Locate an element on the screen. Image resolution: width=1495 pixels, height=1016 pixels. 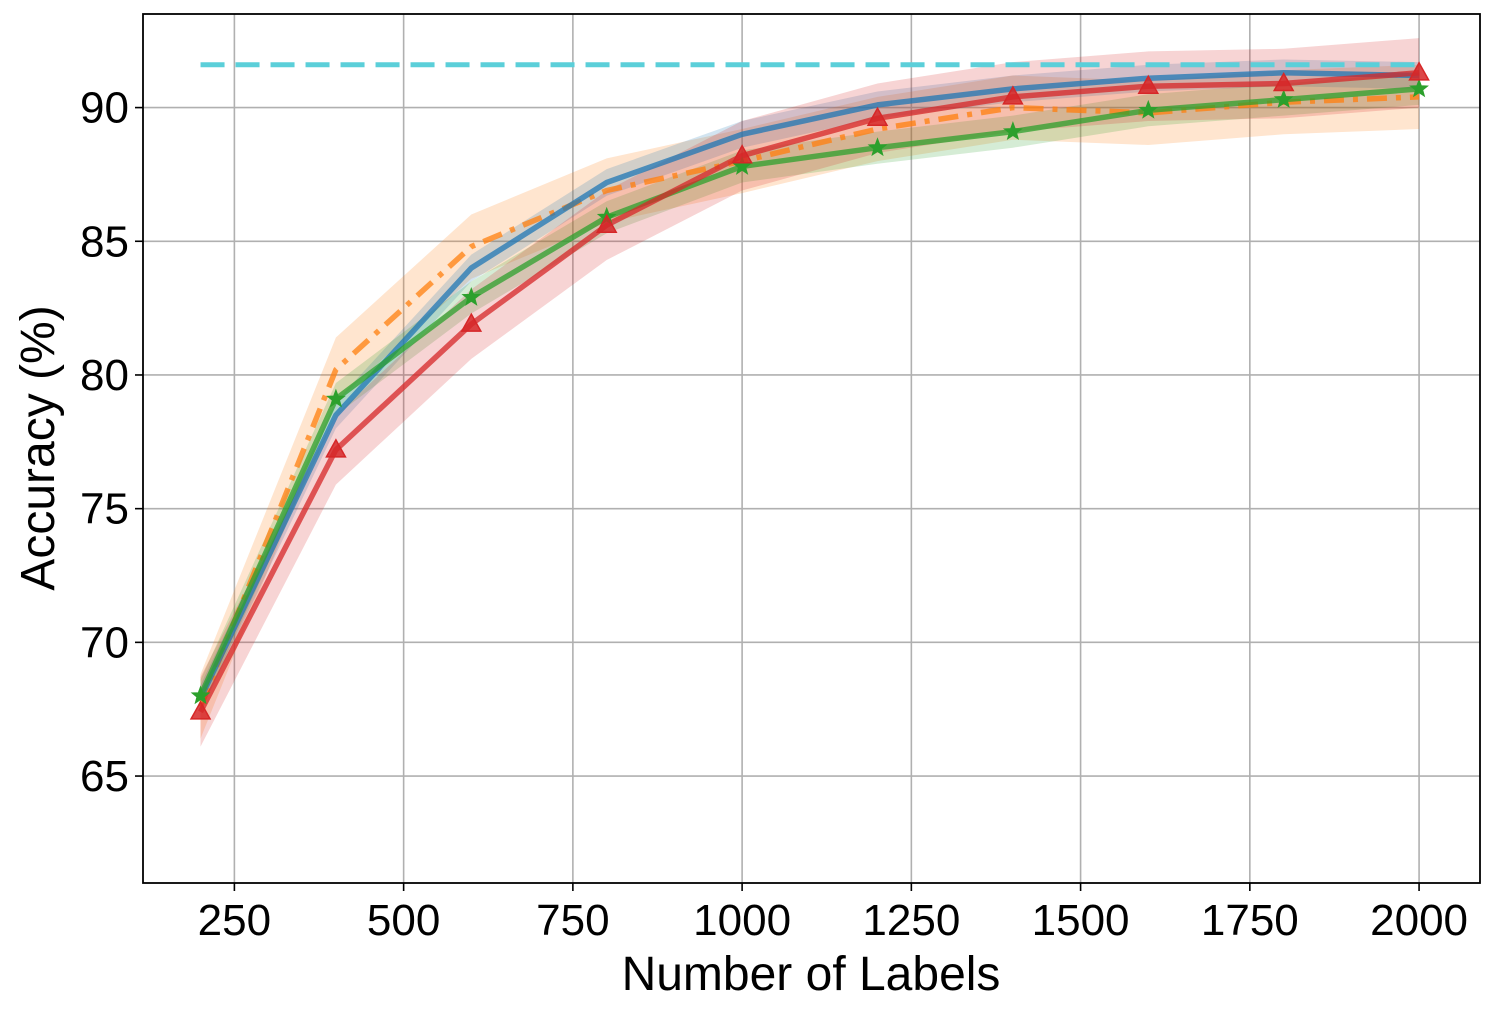
x-tick-label: 750 is located at coordinates (572, 920).